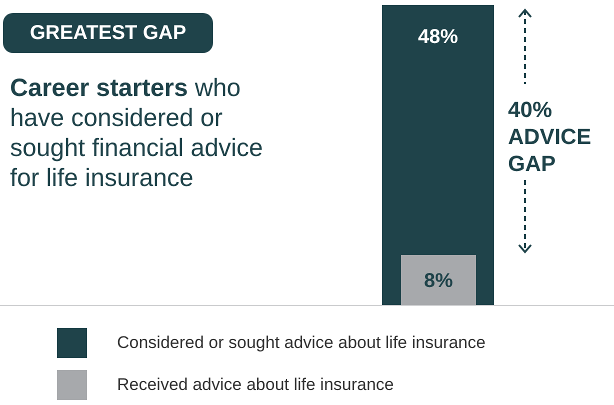  What do you see at coordinates (301, 343) in the screenshot?
I see `legend-label: Considered or sought advice about life insurance` at bounding box center [301, 343].